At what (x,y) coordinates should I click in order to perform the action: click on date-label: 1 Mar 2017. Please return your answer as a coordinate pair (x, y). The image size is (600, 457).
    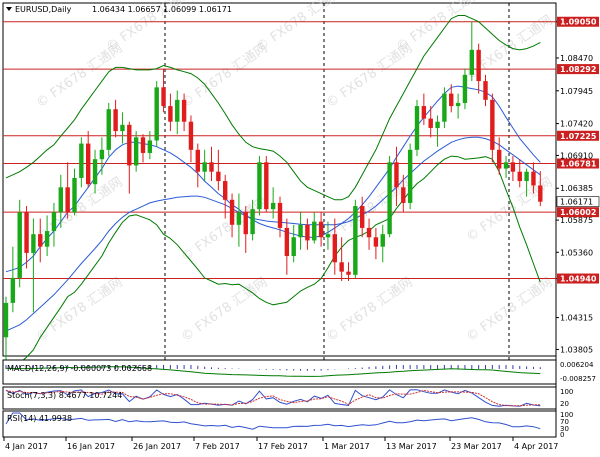
    Looking at the image, I should click on (347, 446).